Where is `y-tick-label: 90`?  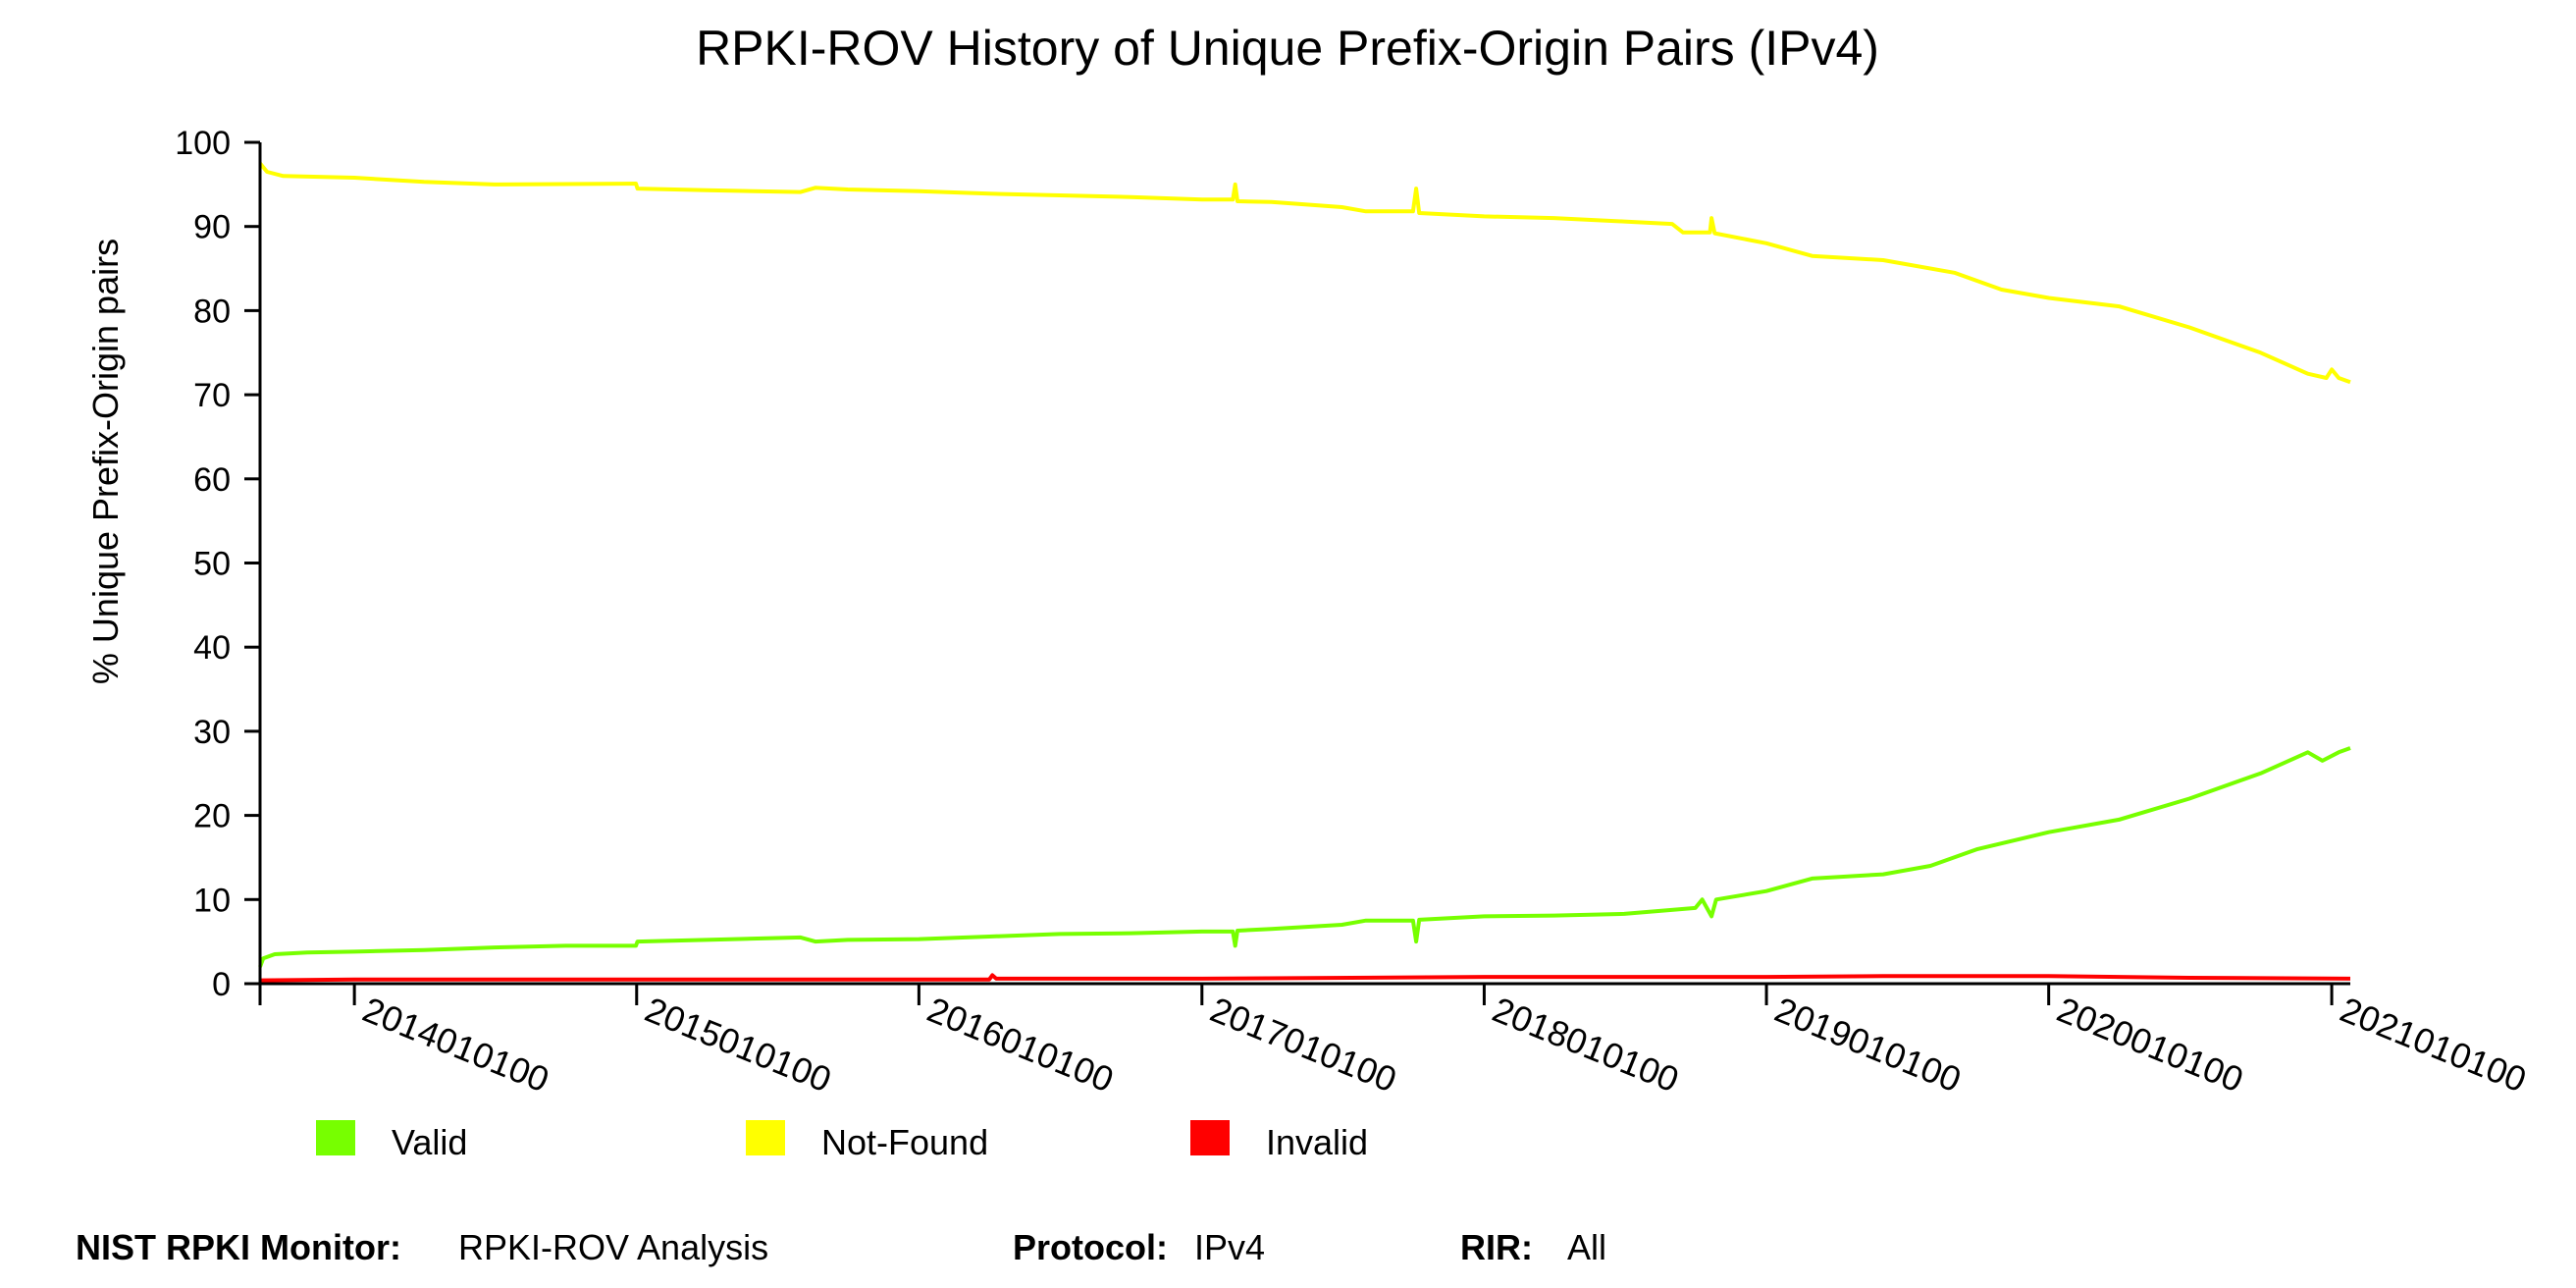
y-tick-label: 90 is located at coordinates (212, 227).